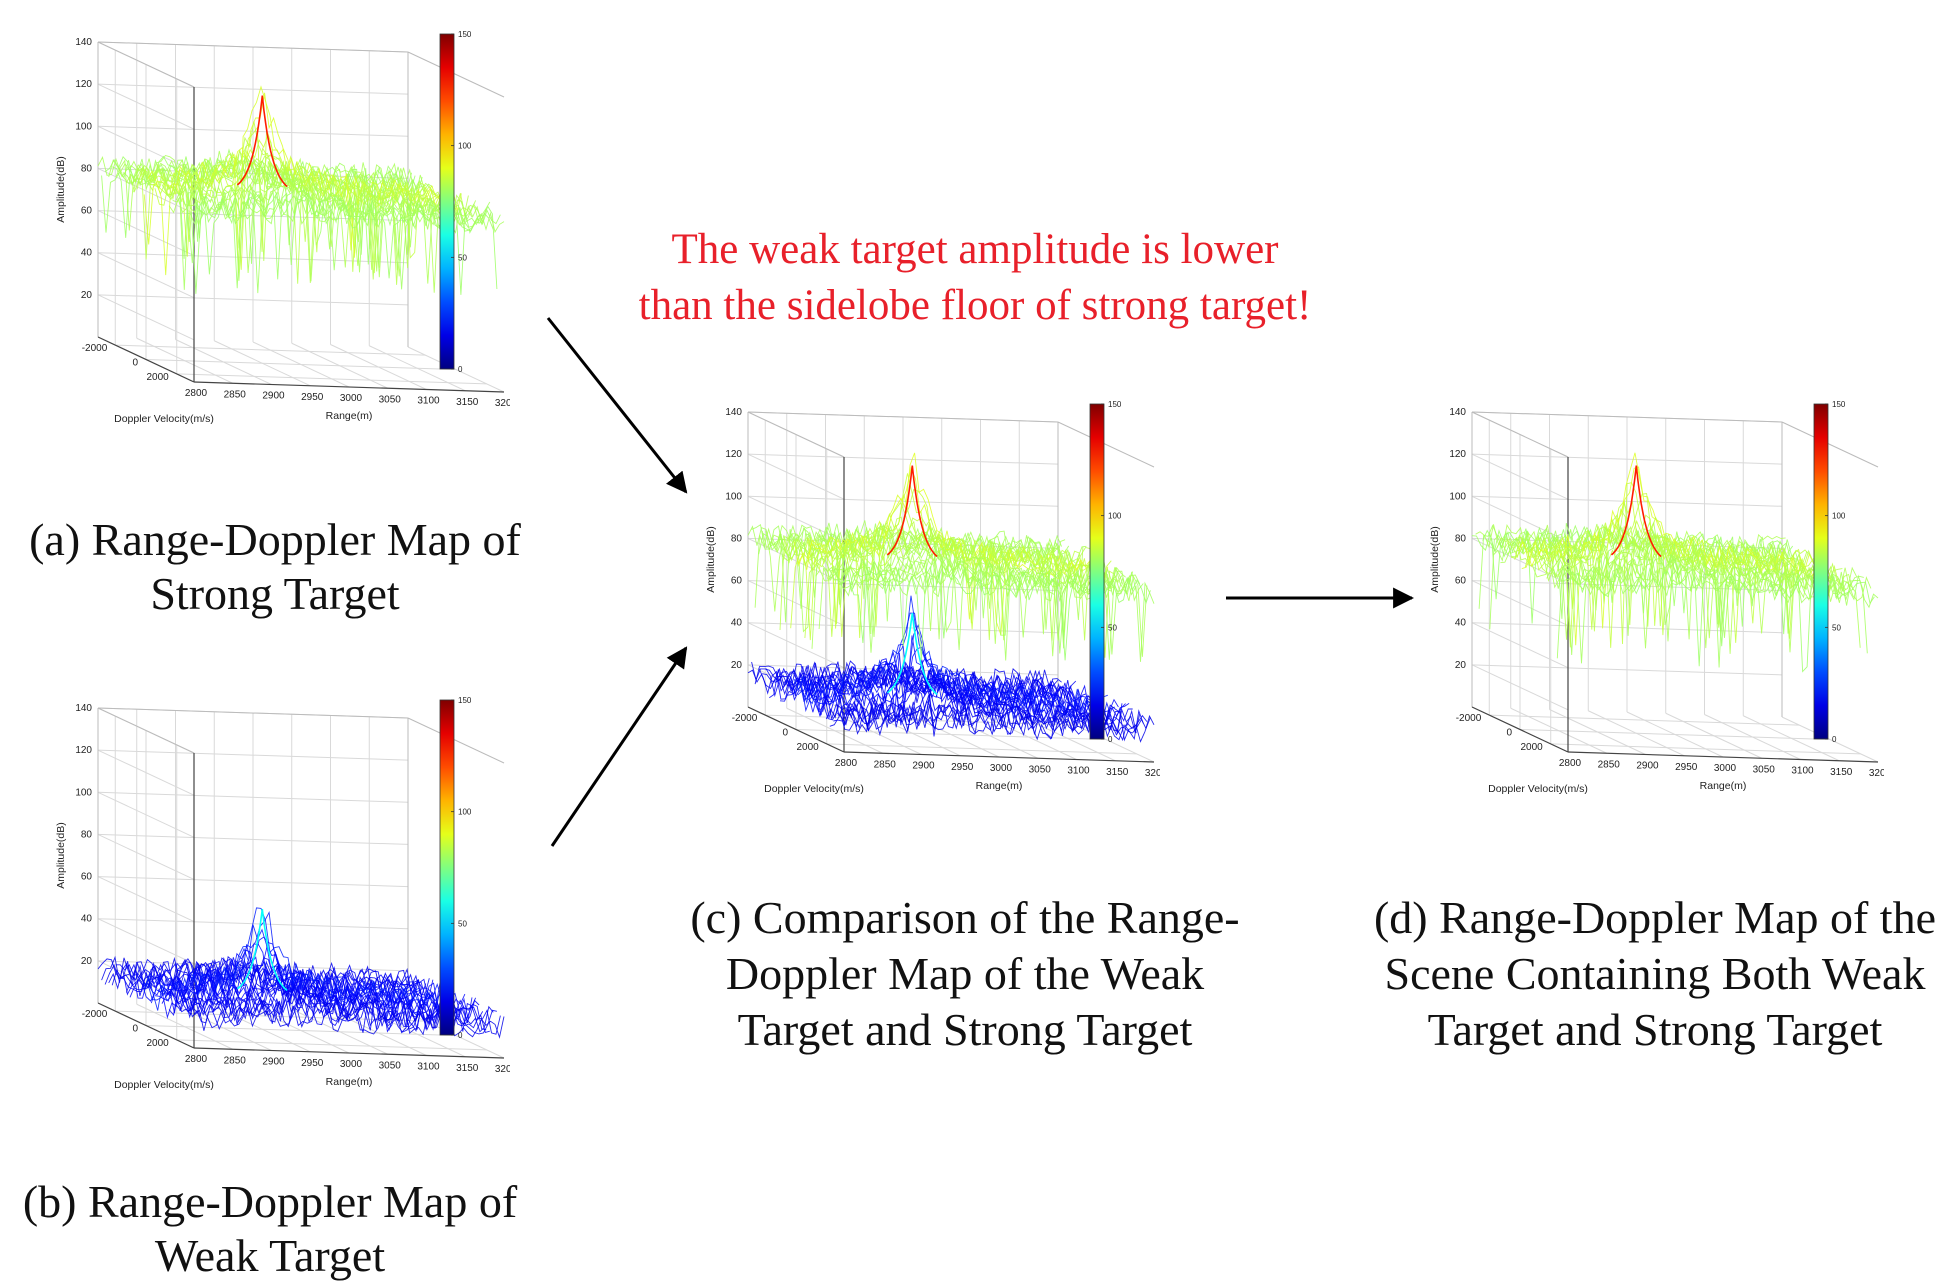 The width and height of the screenshot is (1948, 1286). What do you see at coordinates (1655, 917) in the screenshot?
I see `caption-d-line-1: (d) Range-Doppler Map of the` at bounding box center [1655, 917].